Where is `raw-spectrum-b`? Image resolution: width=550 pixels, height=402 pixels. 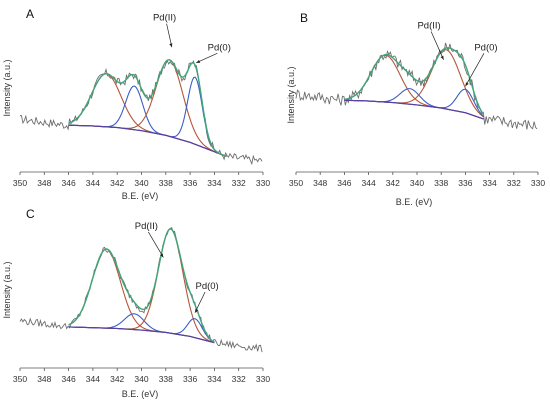 raw-spectrum-b is located at coordinates (416, 86).